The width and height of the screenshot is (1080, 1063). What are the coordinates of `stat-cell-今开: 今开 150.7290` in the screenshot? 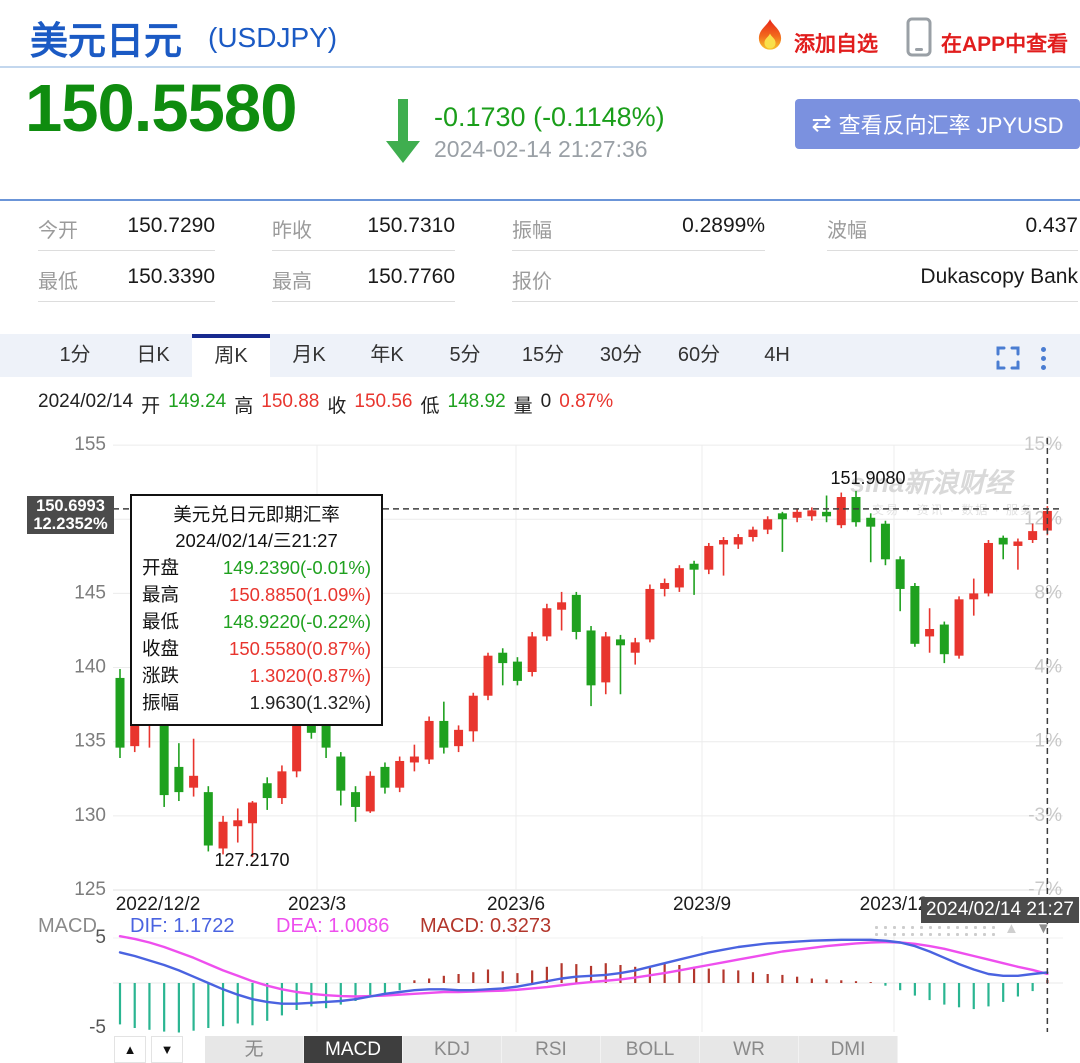 It's located at (126, 229).